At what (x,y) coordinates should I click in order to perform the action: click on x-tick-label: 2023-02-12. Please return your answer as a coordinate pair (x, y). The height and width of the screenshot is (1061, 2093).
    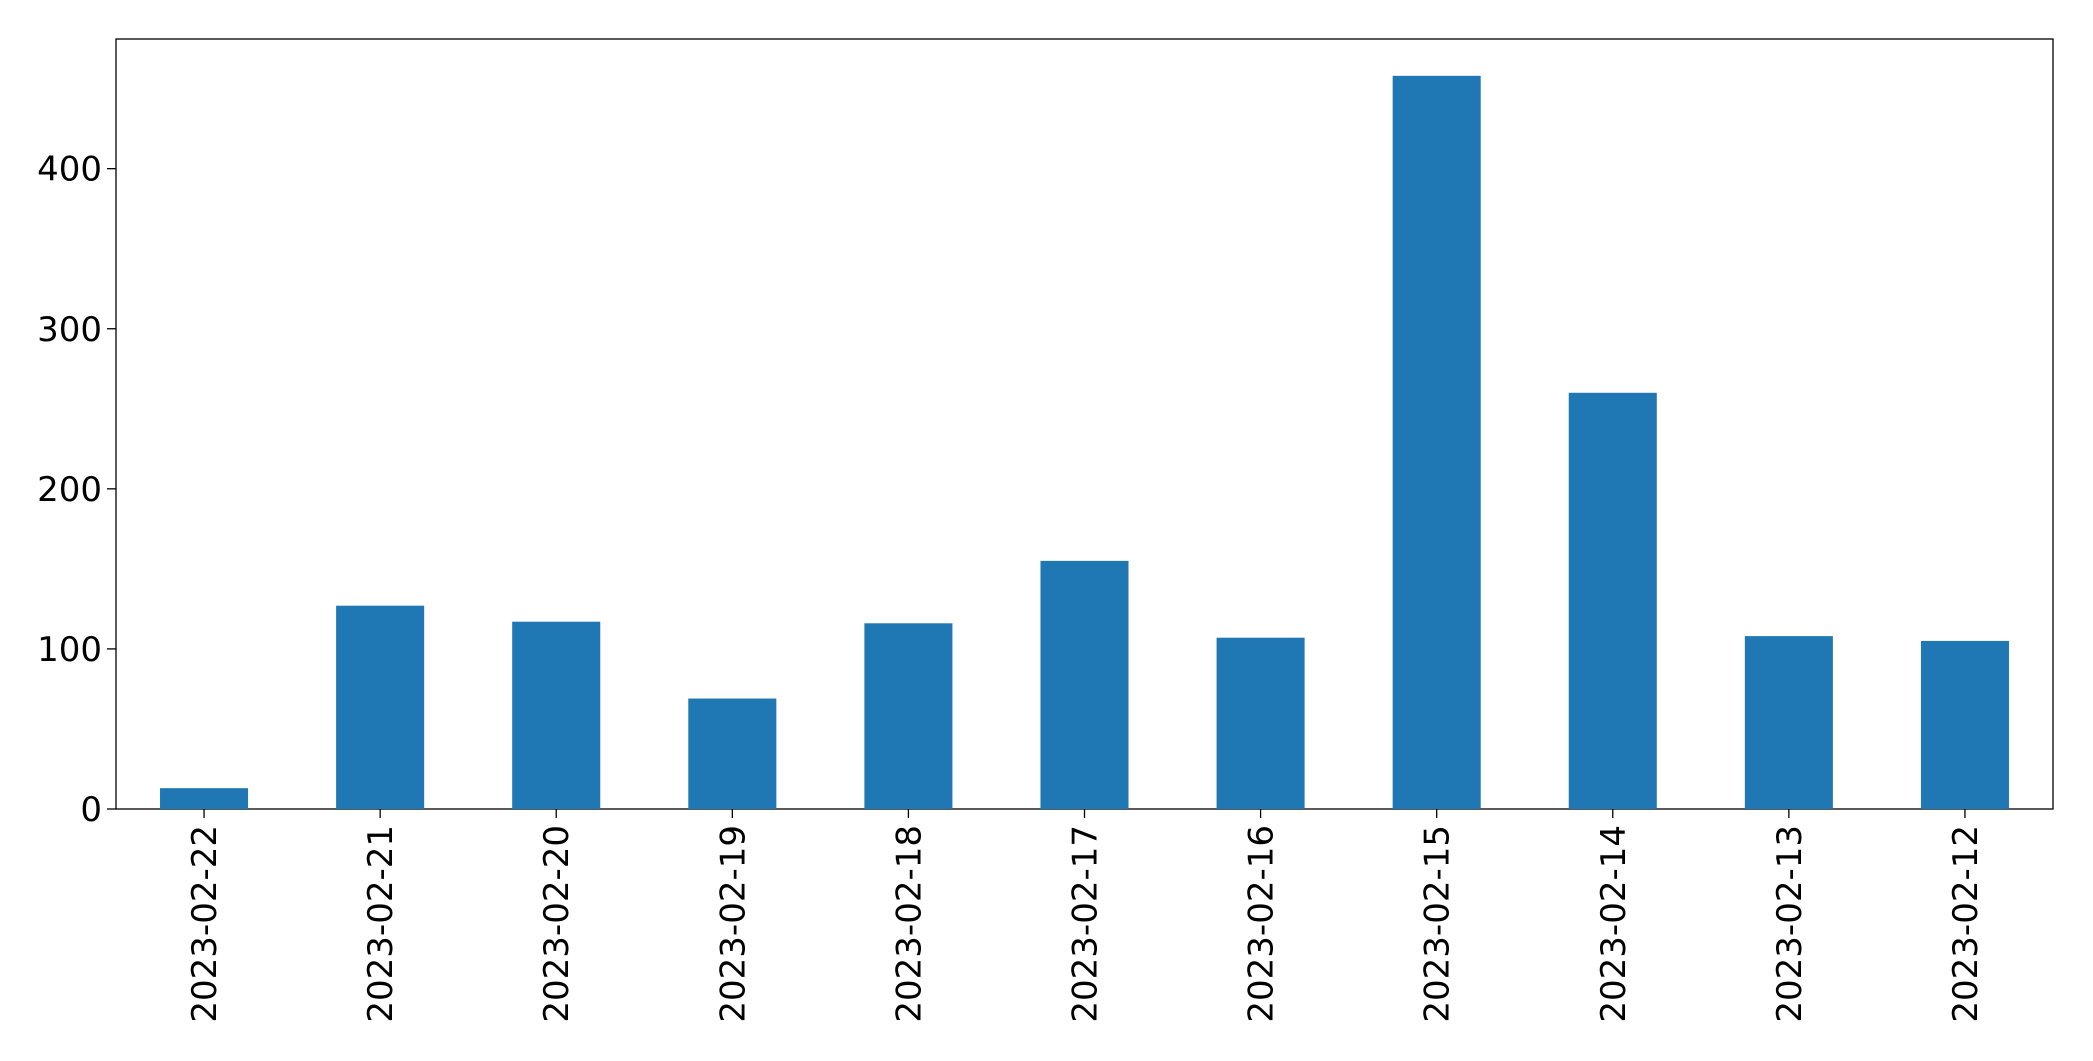
    Looking at the image, I should click on (1966, 924).